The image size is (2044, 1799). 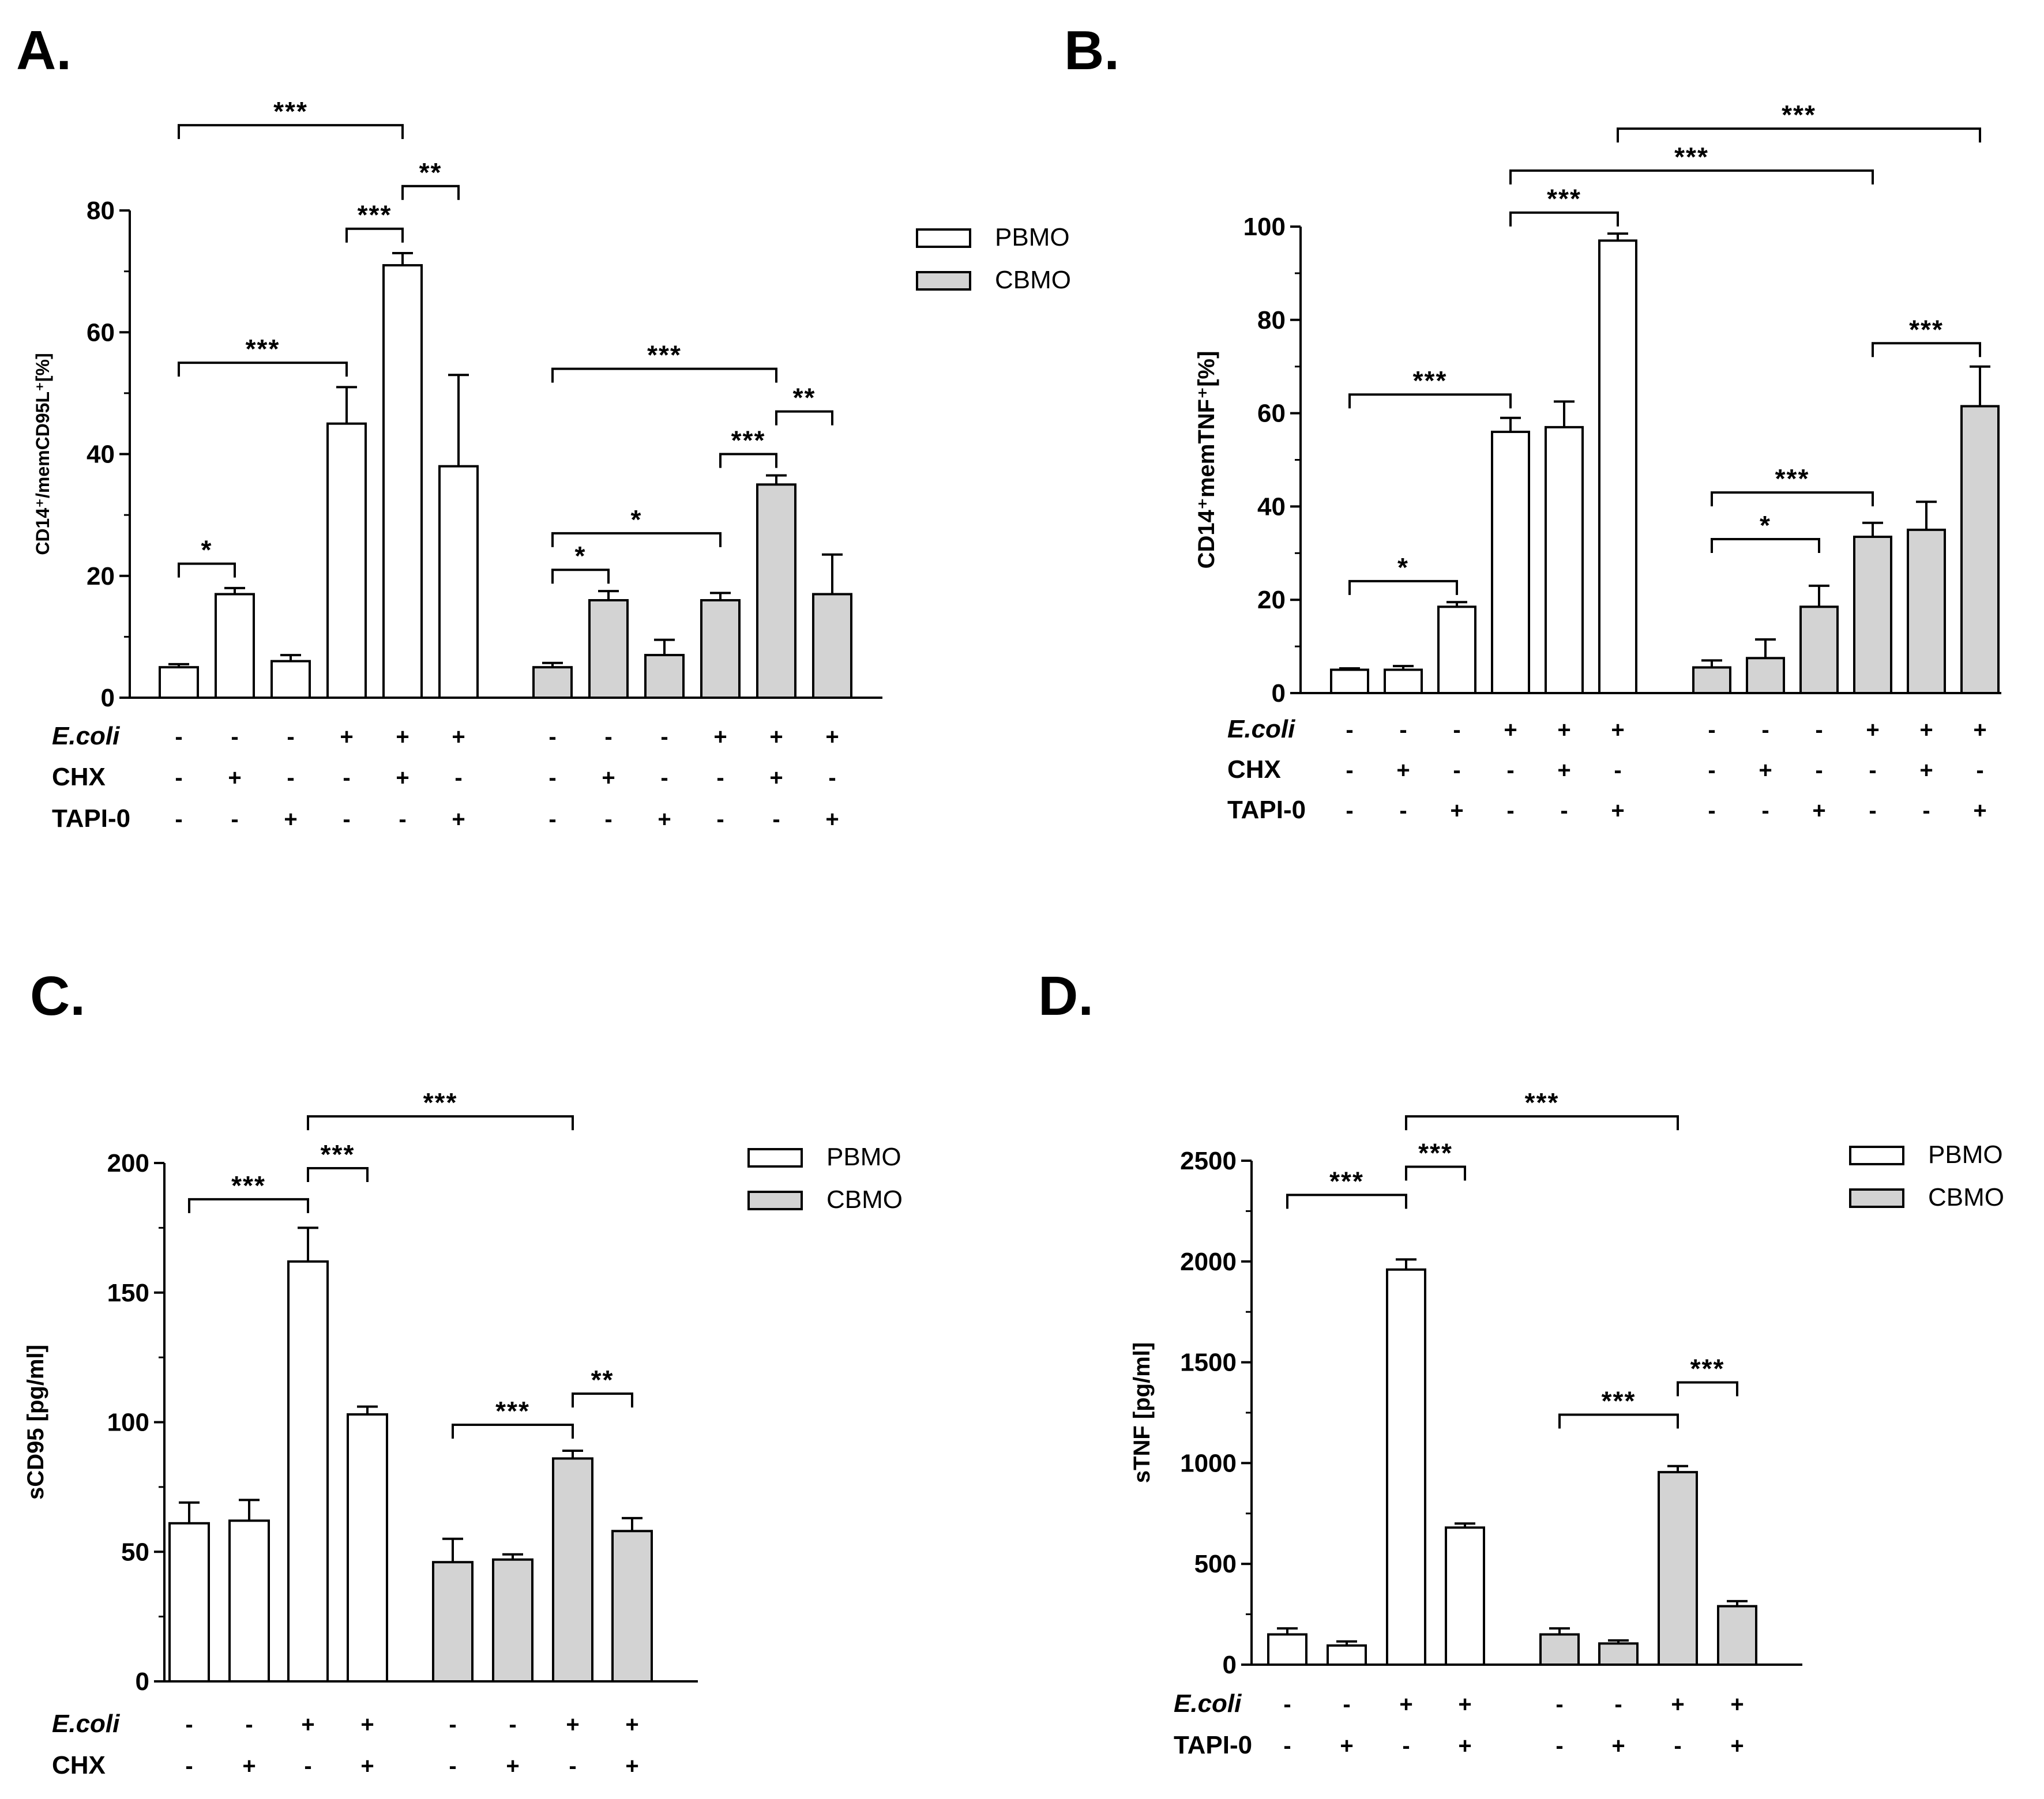 What do you see at coordinates (775, 1158) in the screenshot?
I see `legend-swatch-pbmo` at bounding box center [775, 1158].